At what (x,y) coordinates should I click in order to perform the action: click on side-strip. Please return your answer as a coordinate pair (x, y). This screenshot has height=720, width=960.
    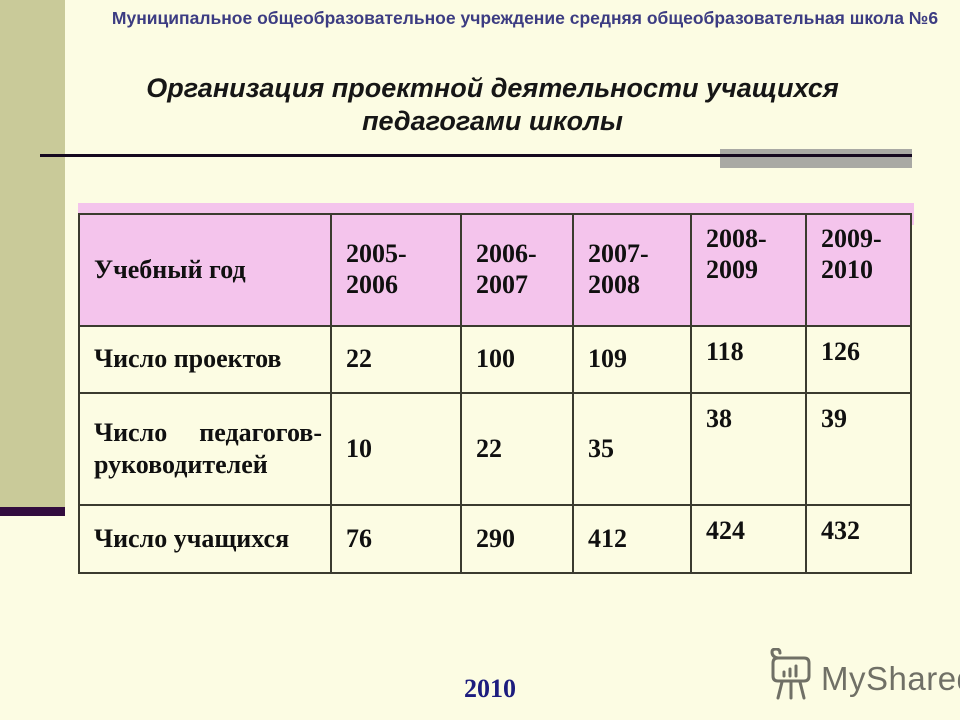
    Looking at the image, I should click on (32, 258).